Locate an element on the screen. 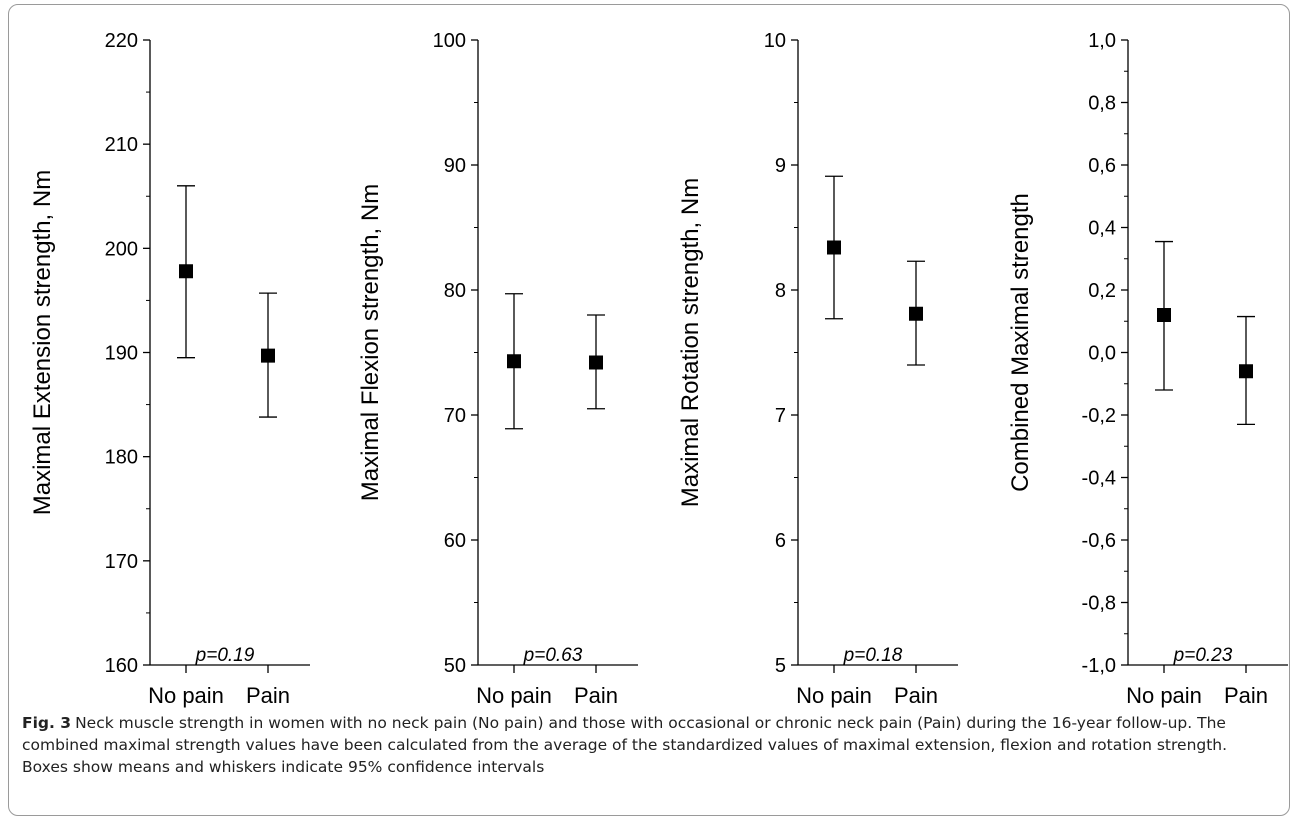 Image resolution: width=1298 pixels, height=823 pixels. p-value-annotation: p=0.18 is located at coordinates (873, 655).